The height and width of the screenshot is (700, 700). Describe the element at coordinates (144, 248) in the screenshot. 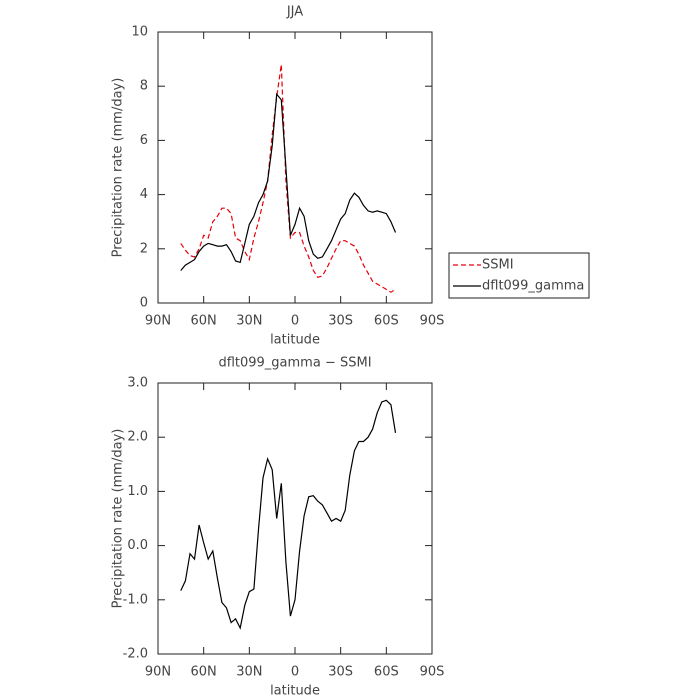

I see `y-tick-label: 2` at that location.